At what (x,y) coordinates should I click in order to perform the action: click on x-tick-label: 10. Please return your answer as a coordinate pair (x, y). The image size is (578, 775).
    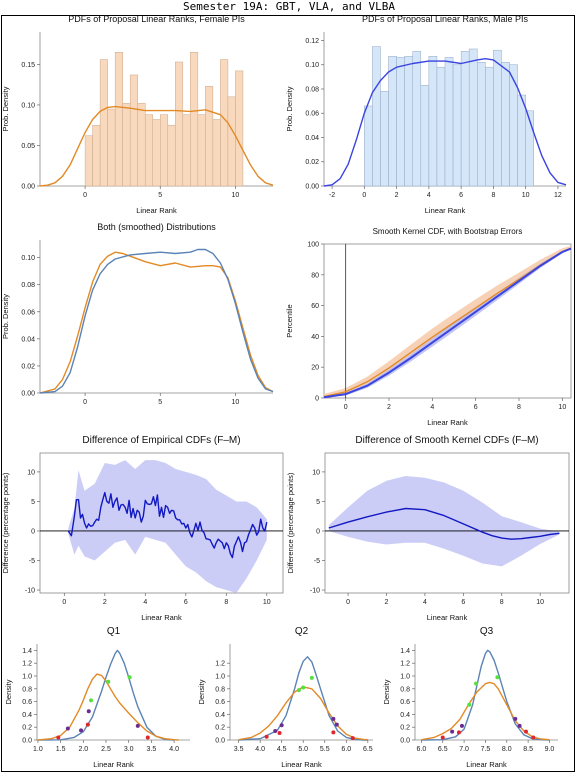
    Looking at the image, I should click on (236, 402).